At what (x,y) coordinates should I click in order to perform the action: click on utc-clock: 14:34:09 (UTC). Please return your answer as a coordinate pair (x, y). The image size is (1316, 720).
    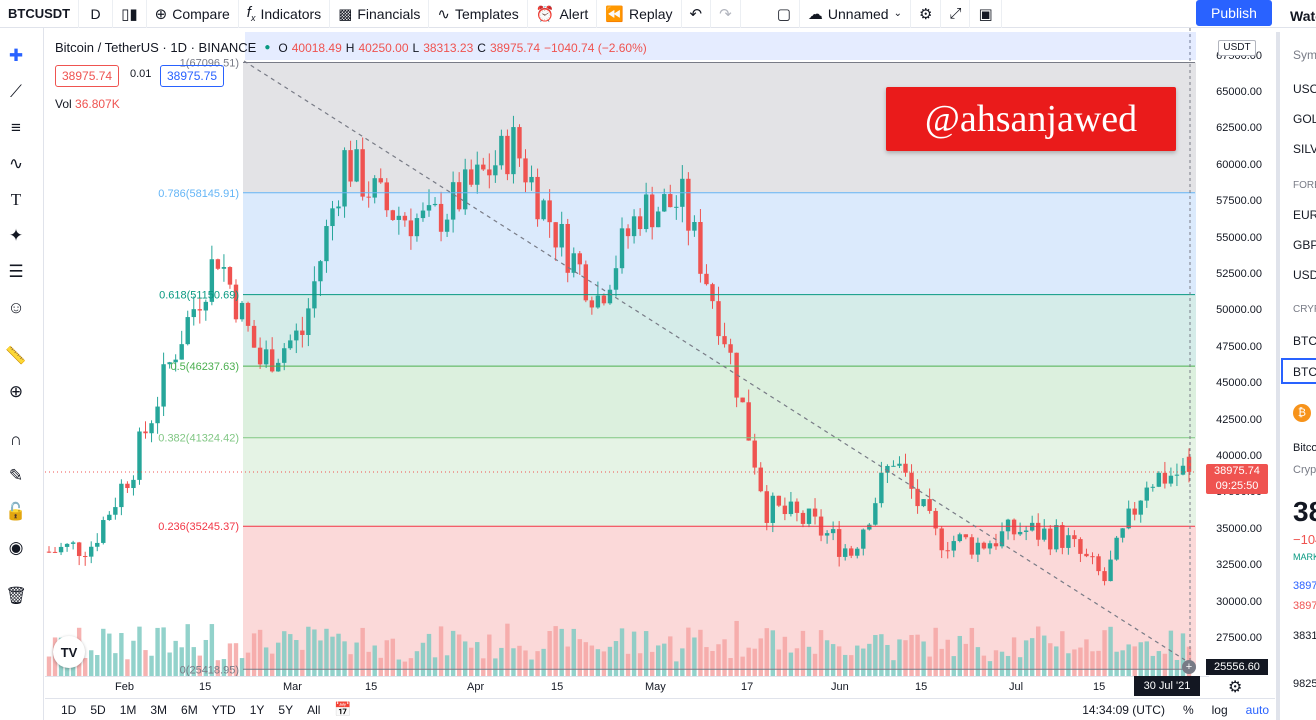
    Looking at the image, I should click on (1123, 709).